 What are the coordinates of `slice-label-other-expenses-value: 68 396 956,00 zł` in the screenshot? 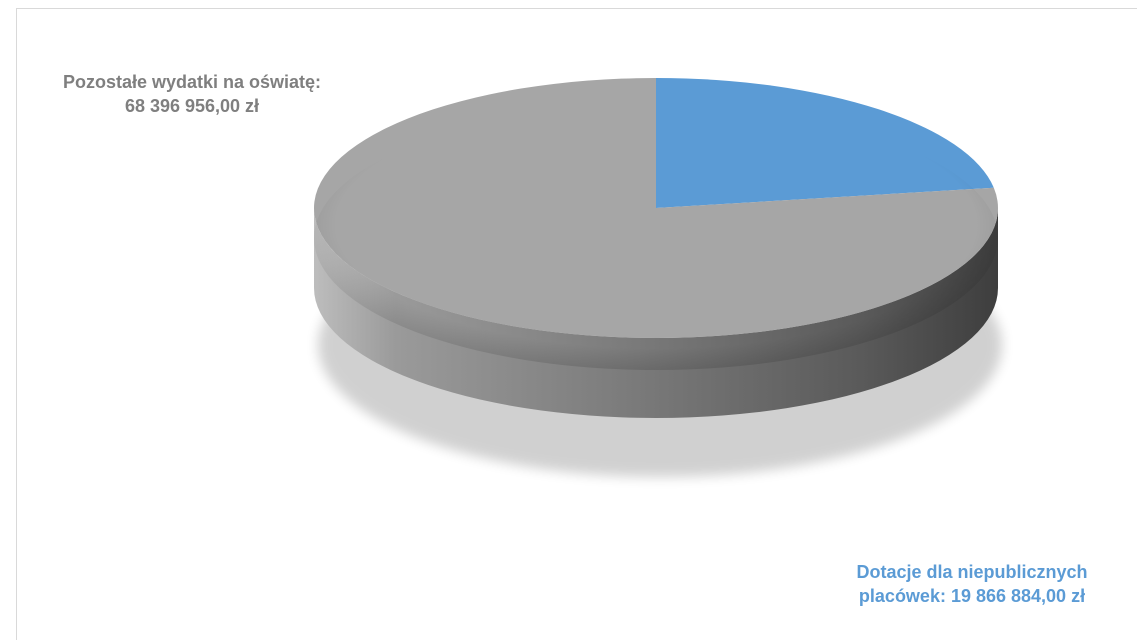 It's located at (192, 106).